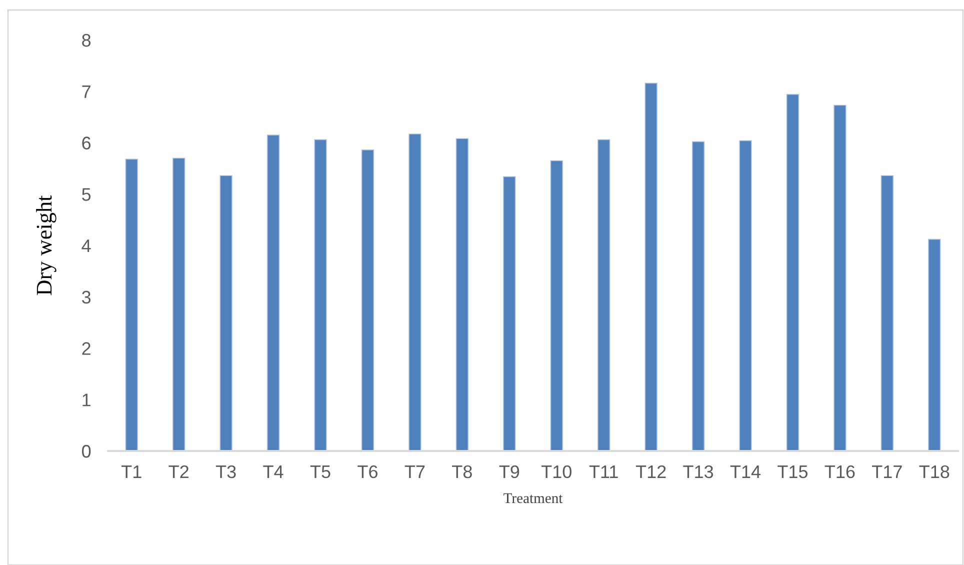 This screenshot has width=964, height=565. I want to click on y-tick-label: 8, so click(86, 40).